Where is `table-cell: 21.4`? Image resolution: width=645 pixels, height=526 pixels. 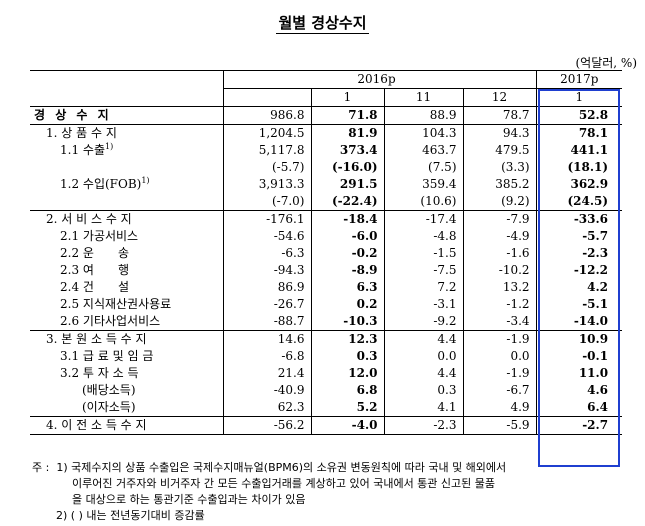
table-cell: 21.4 is located at coordinates (266, 373).